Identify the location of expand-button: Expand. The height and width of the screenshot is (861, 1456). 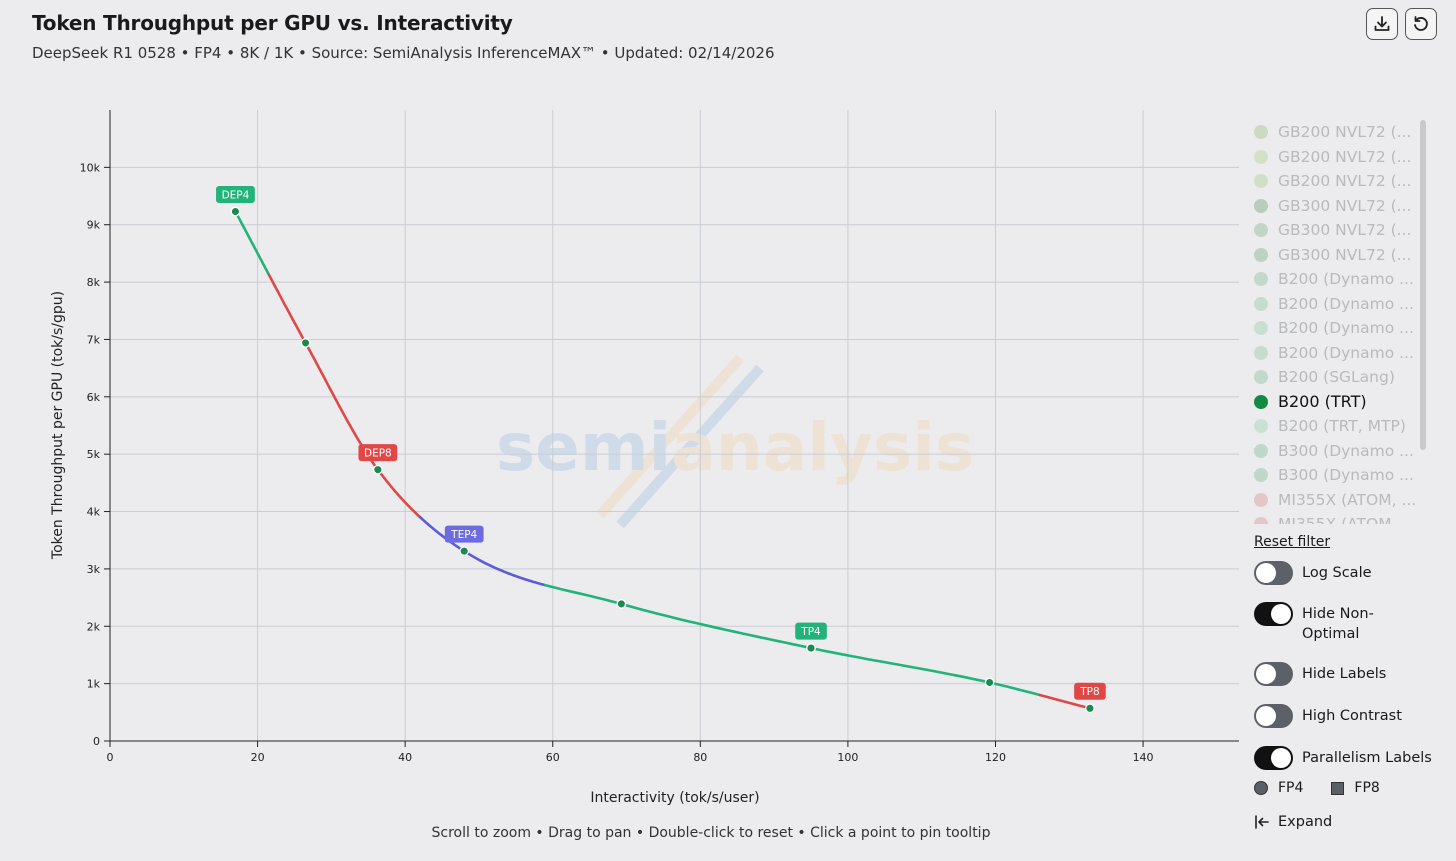
(1293, 822).